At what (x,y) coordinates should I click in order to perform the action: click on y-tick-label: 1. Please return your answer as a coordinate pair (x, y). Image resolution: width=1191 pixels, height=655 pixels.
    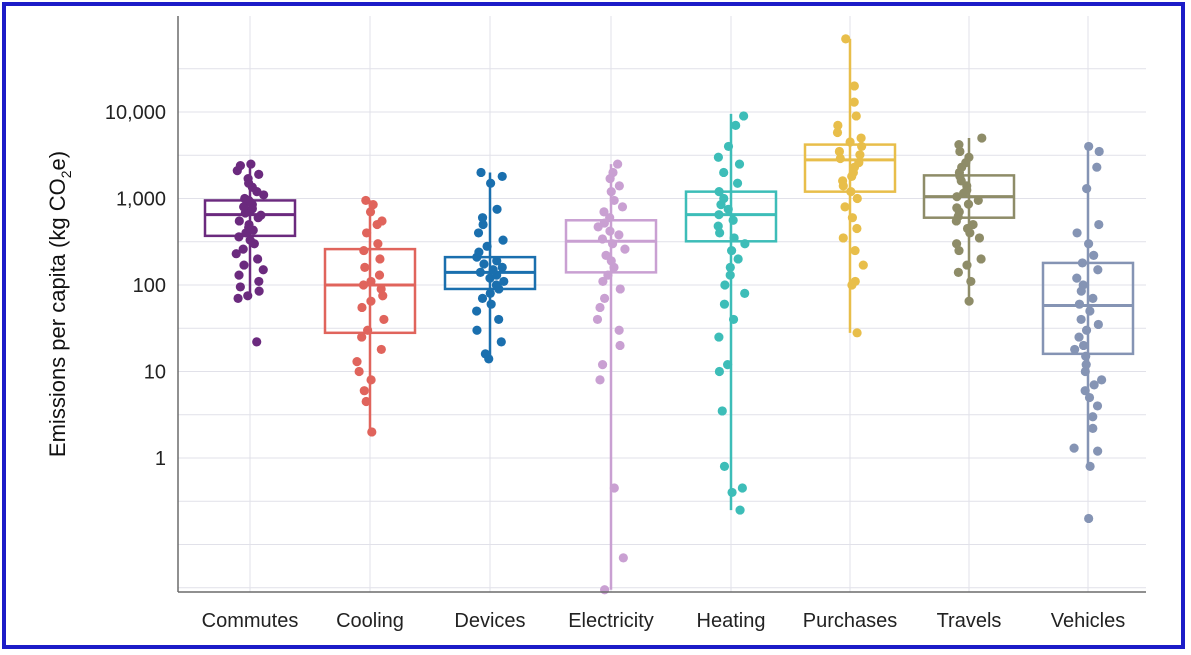
    Looking at the image, I should click on (160, 459).